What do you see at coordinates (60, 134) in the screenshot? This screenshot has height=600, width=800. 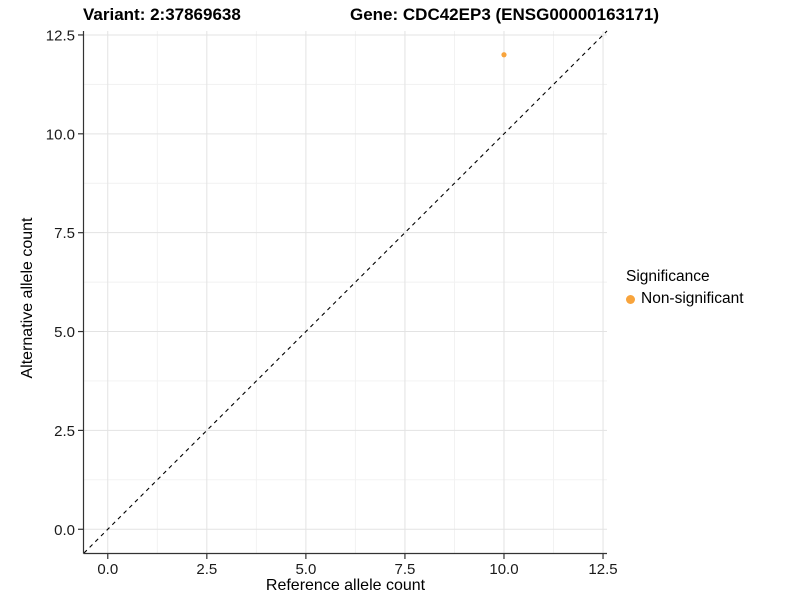 I see `y-tick-label: 10.0` at bounding box center [60, 134].